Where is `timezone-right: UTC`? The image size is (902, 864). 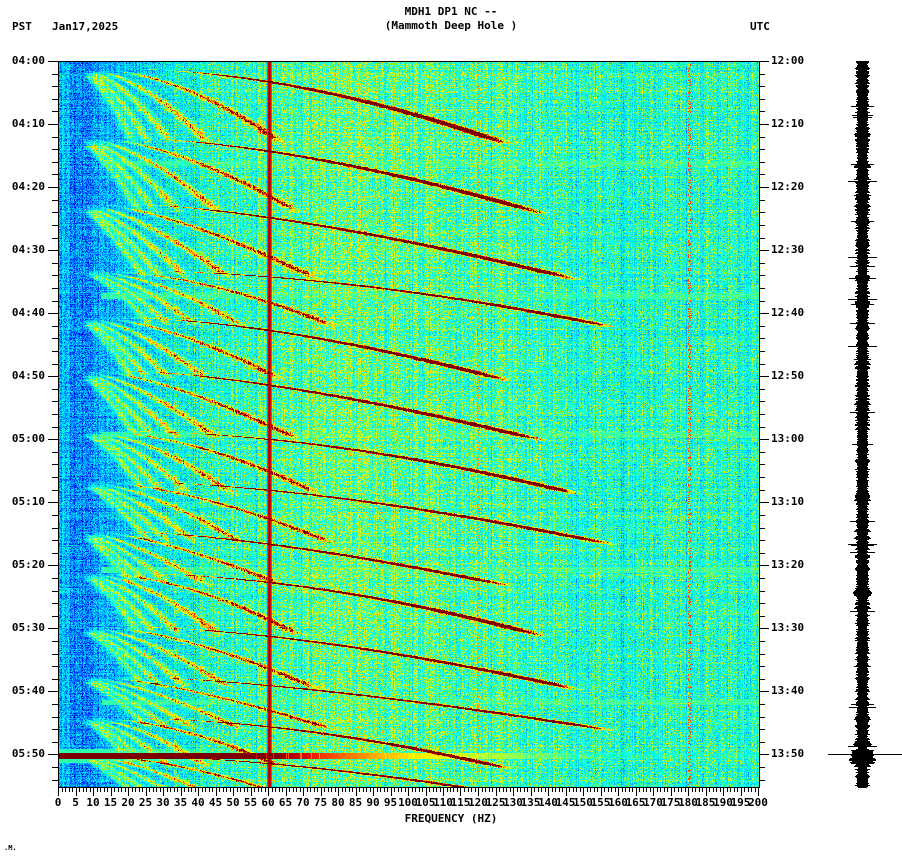 timezone-right: UTC is located at coordinates (760, 26).